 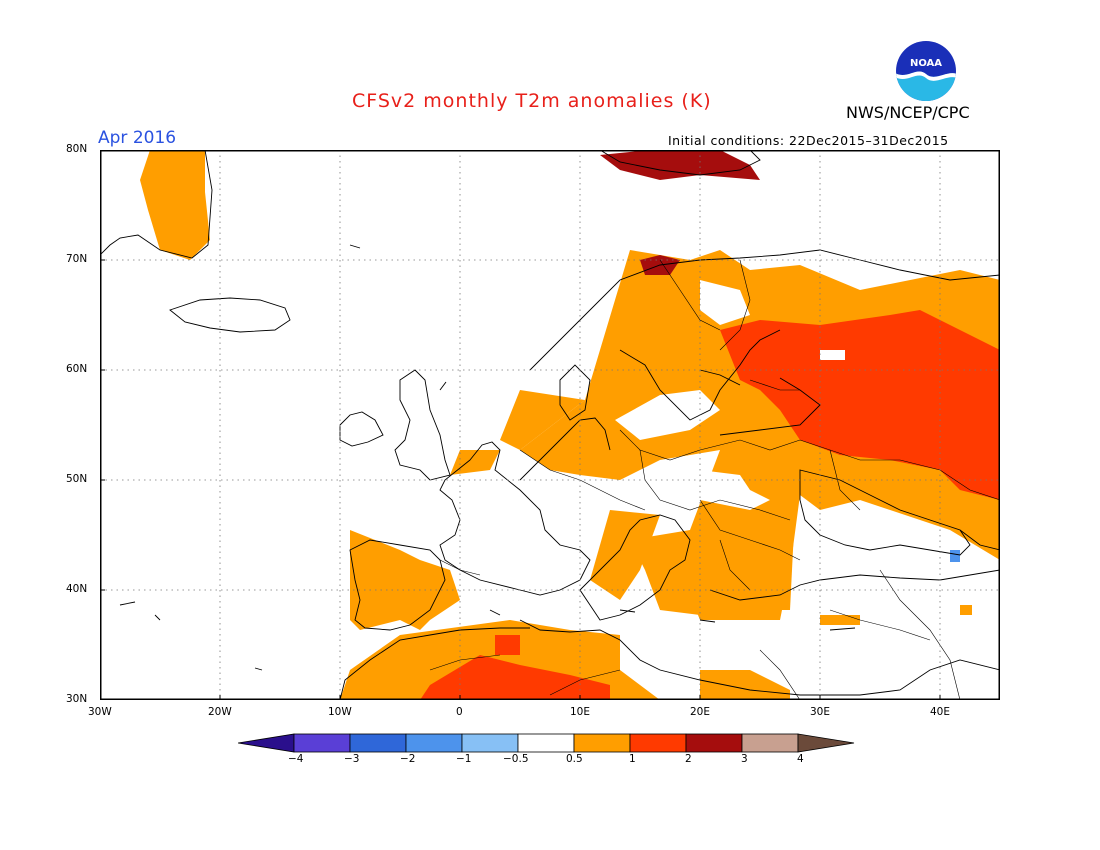 I want to click on colorbar-label: 2, so click(x=688, y=759).